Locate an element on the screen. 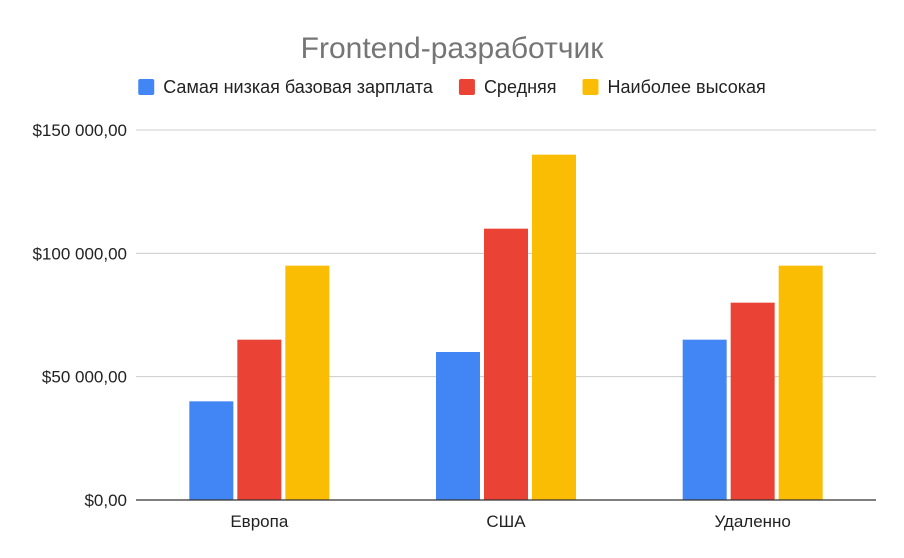 The width and height of the screenshot is (904, 558). legend-item: Наиболее высокая is located at coordinates (674, 87).